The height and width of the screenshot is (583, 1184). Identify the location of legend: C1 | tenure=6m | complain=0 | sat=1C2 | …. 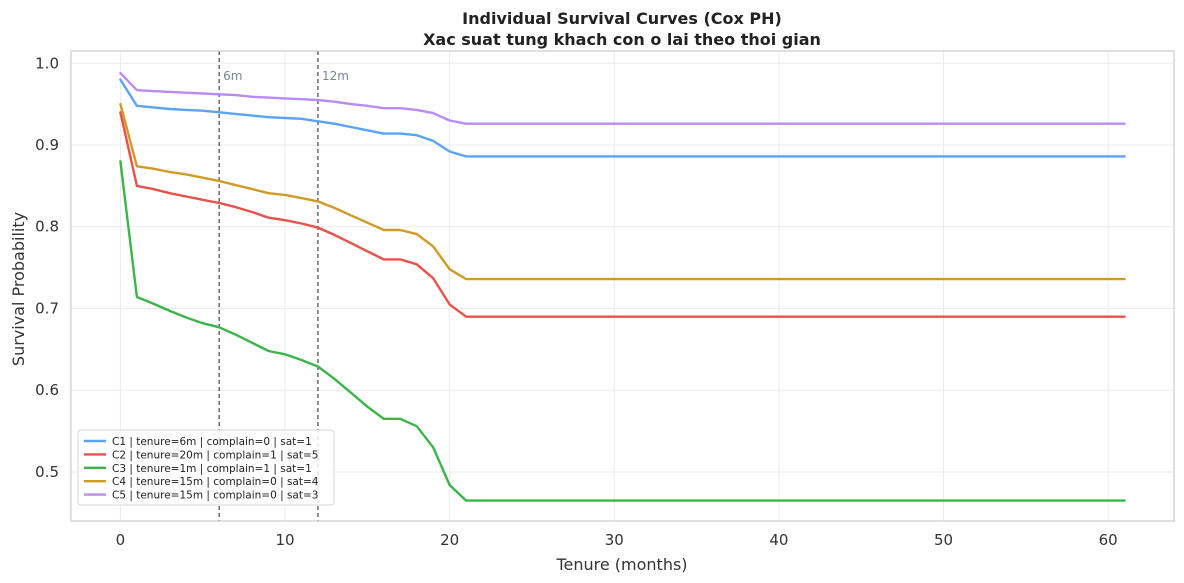
(206, 467).